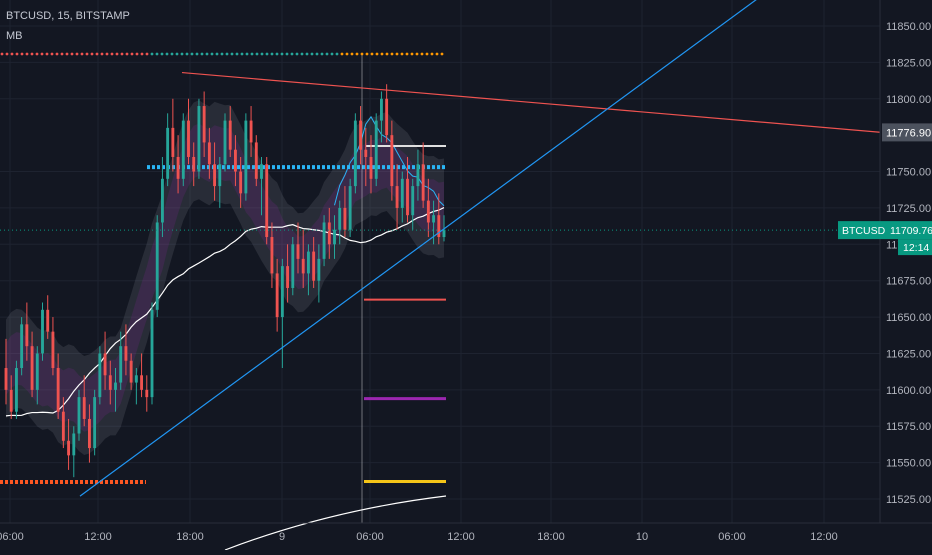 This screenshot has width=932, height=555. I want to click on price-tick-label: 11675.00, so click(908, 282).